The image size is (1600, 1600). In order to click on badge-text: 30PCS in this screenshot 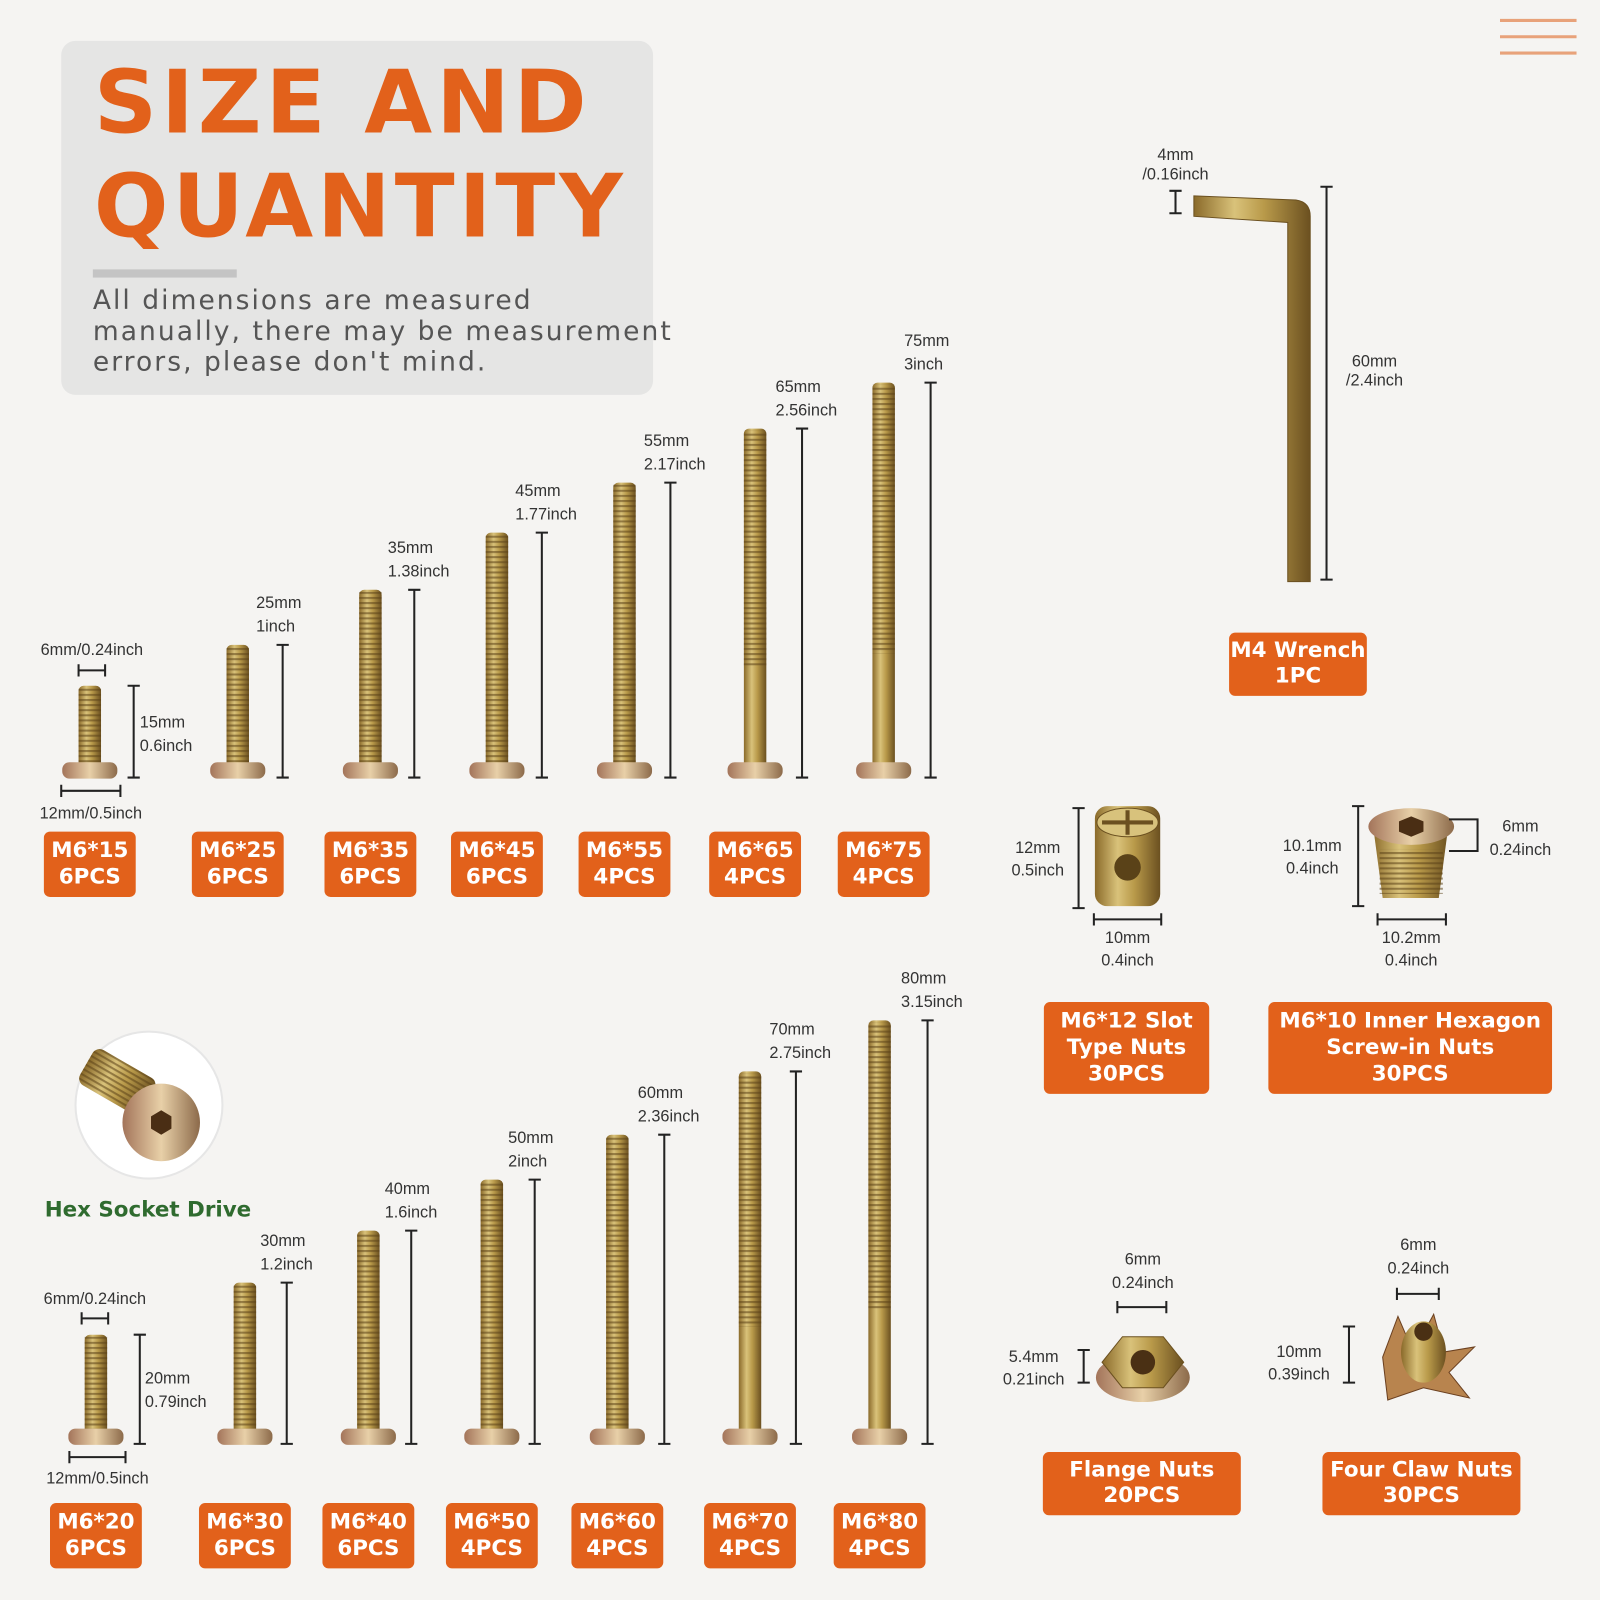, I will do `click(1410, 1074)`.